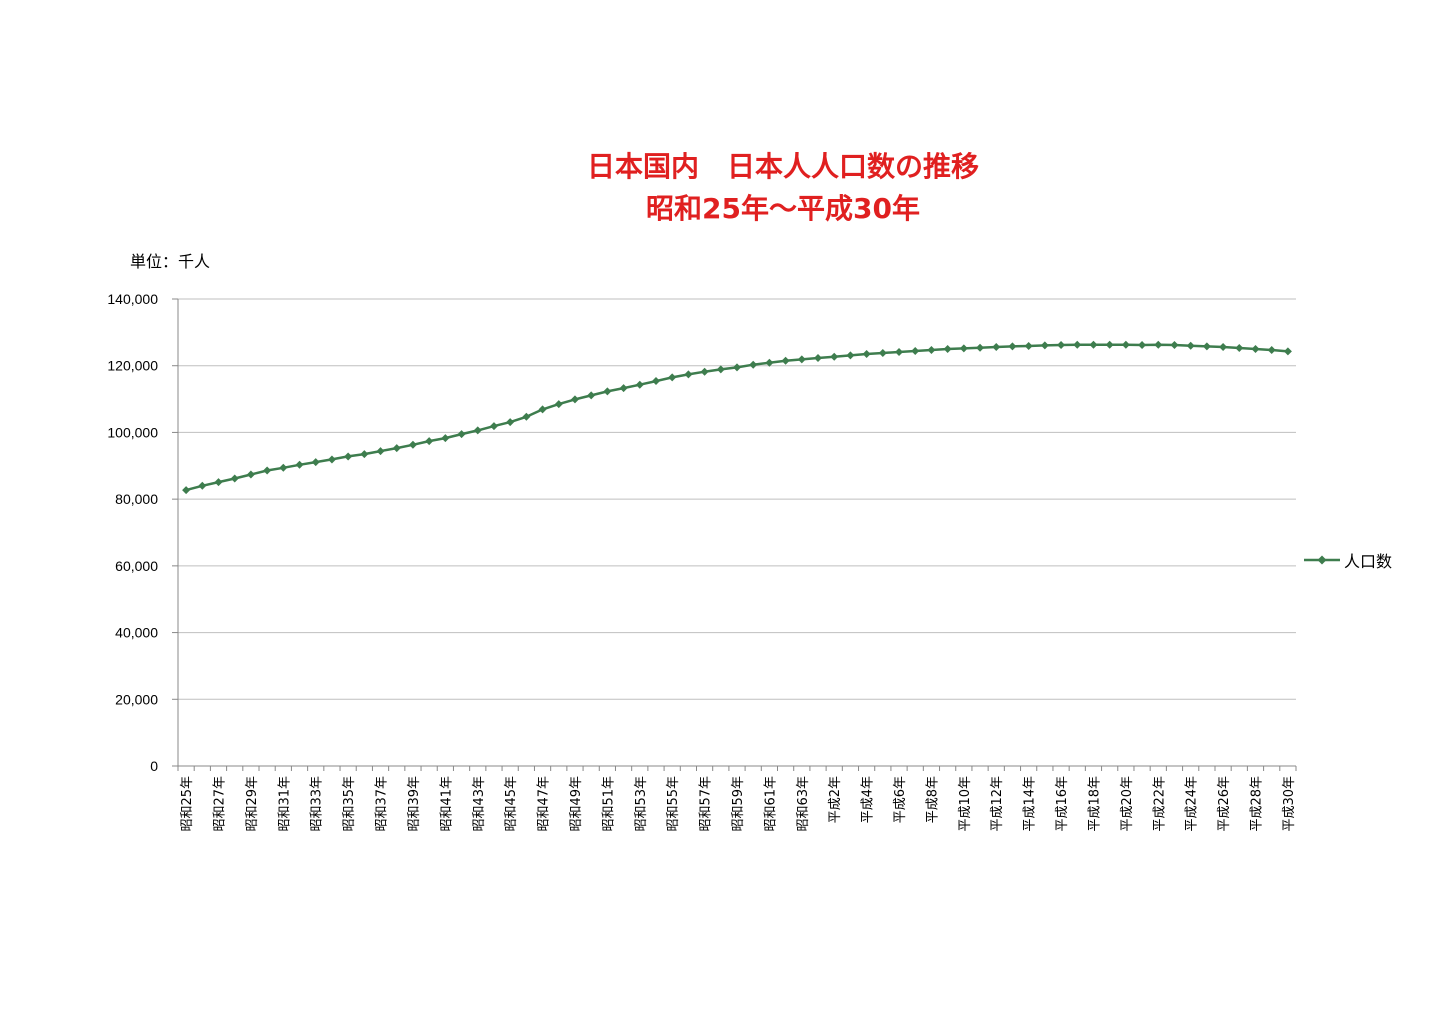  What do you see at coordinates (479, 804) in the screenshot?
I see `x-tick-label: 昭和43年` at bounding box center [479, 804].